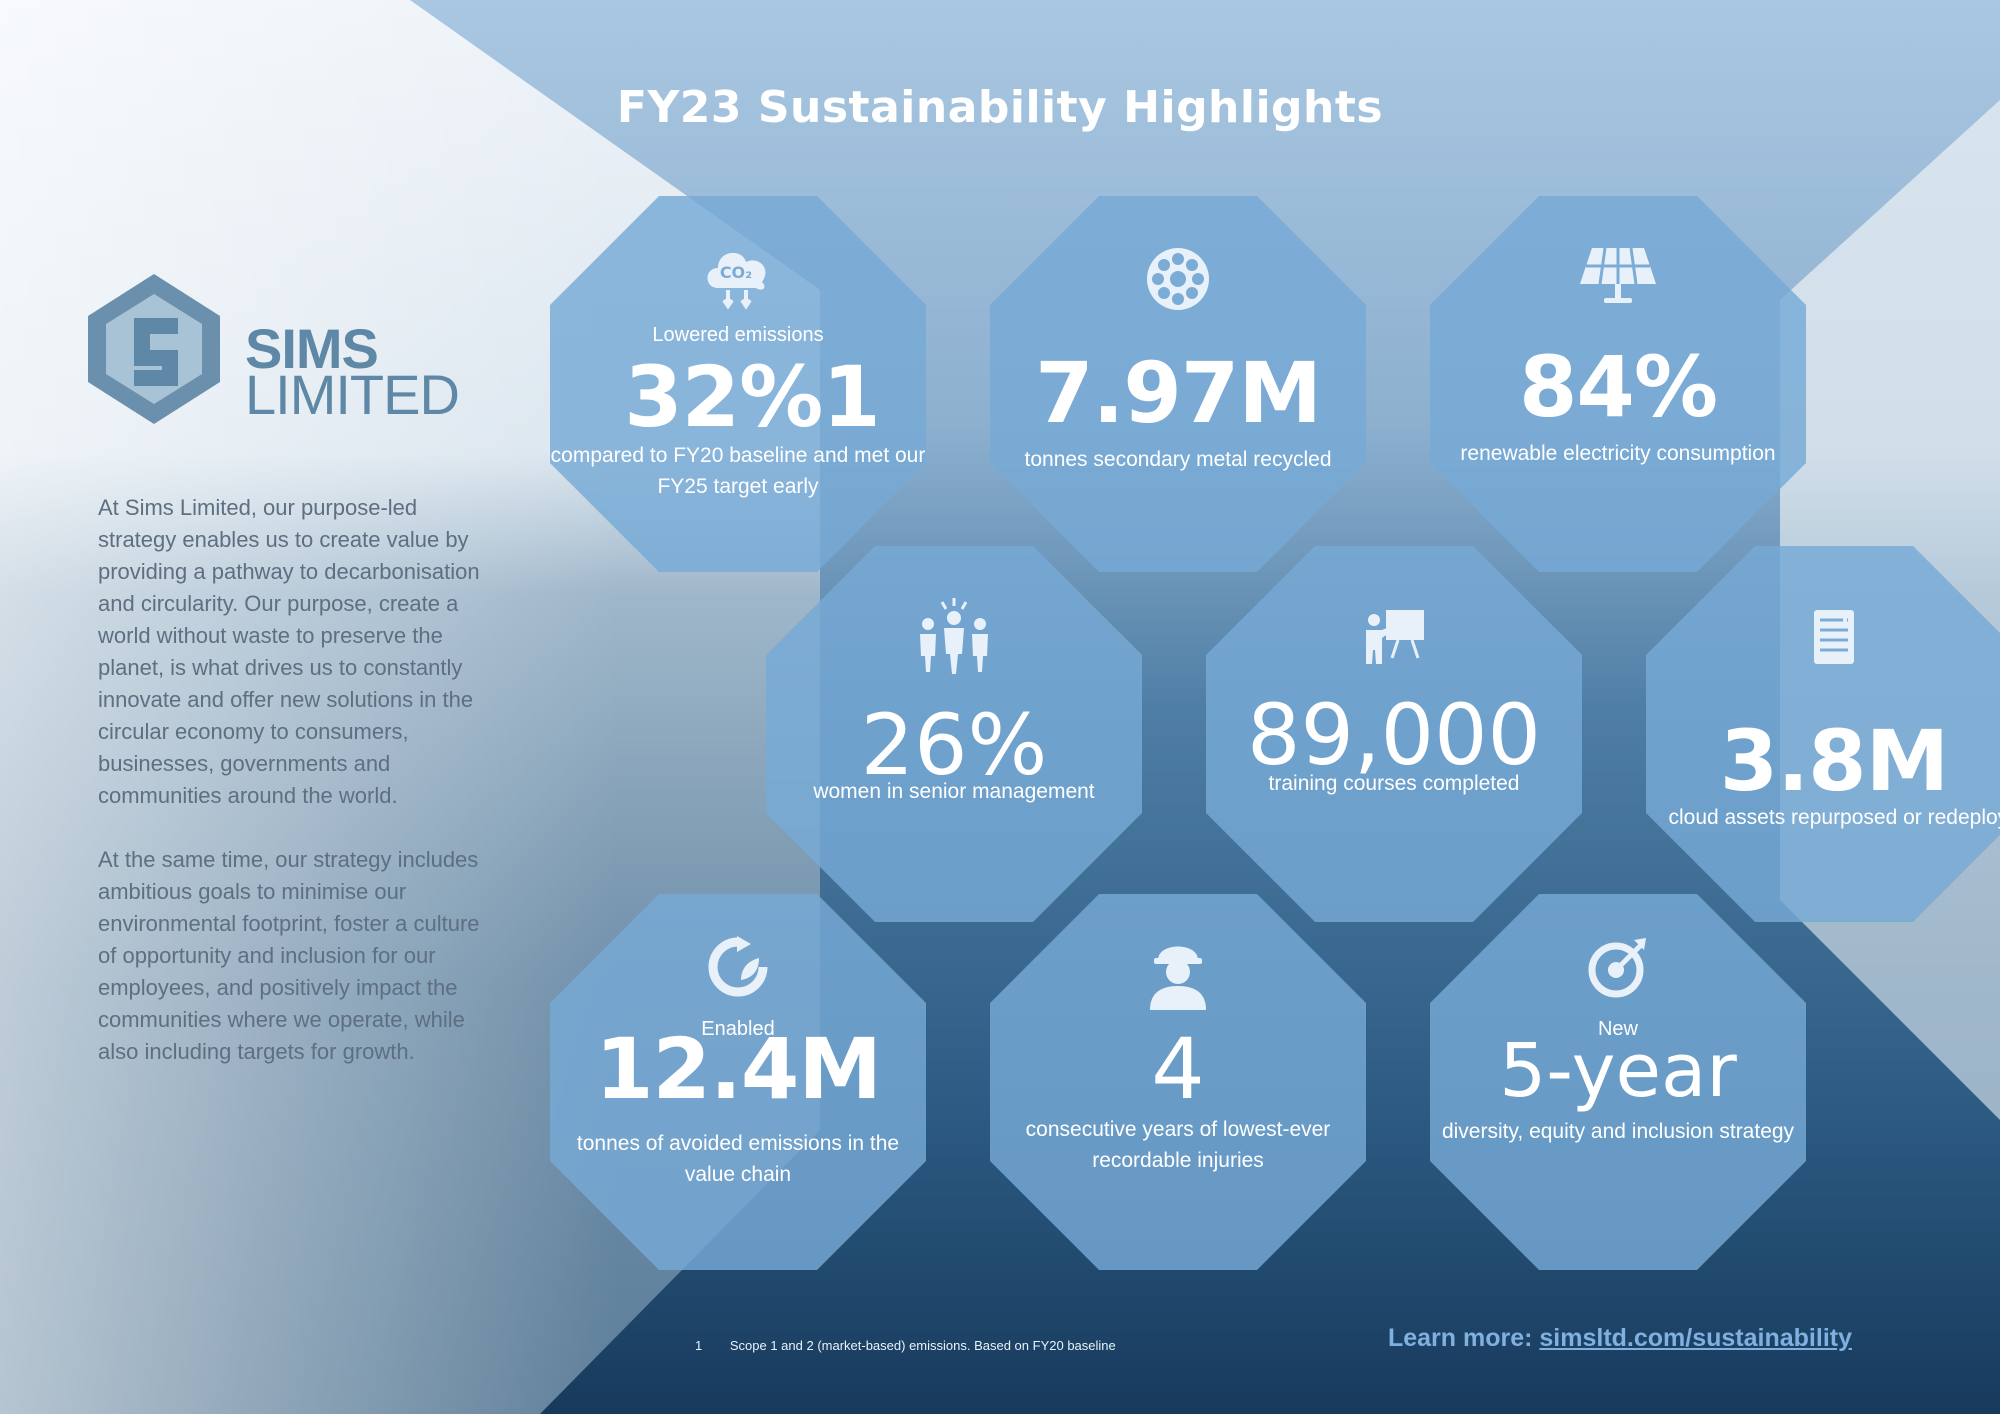 The image size is (2000, 1414). Describe the element at coordinates (954, 791) in the screenshot. I see `highlight-description: women in senior management` at that location.